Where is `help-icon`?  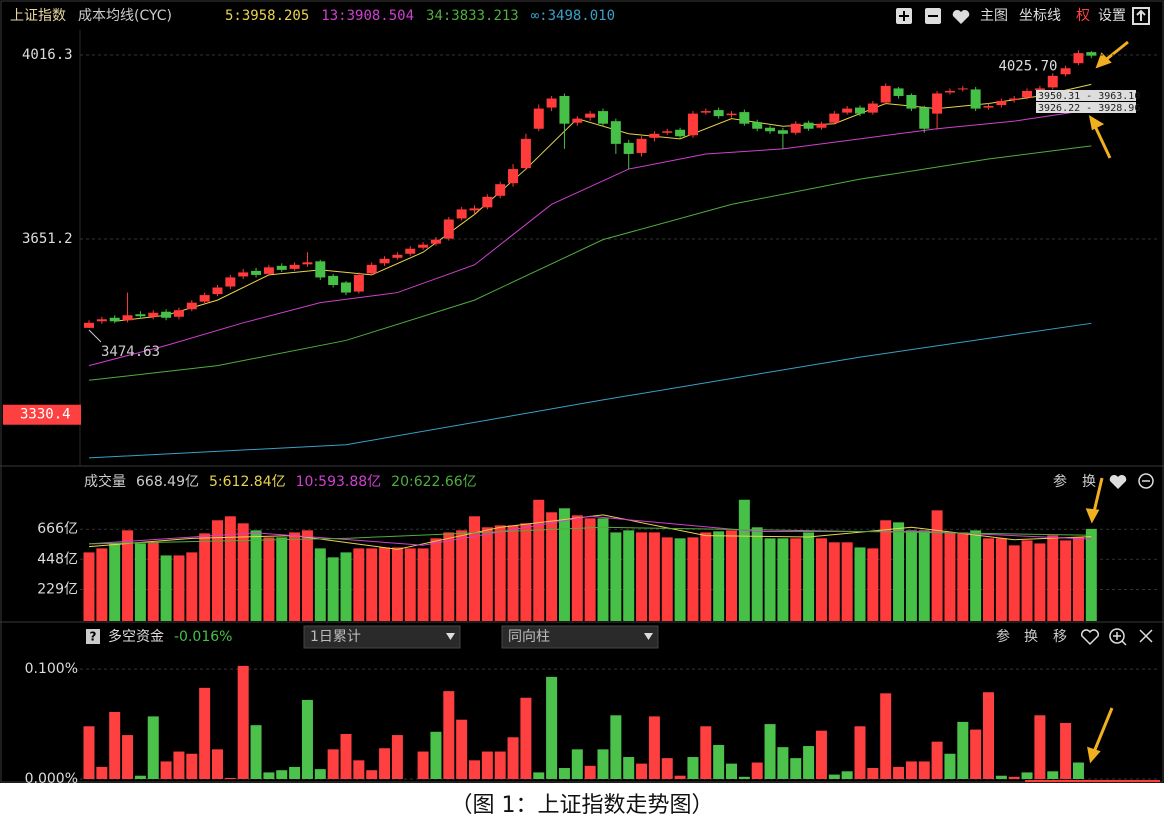
help-icon is located at coordinates (93, 636).